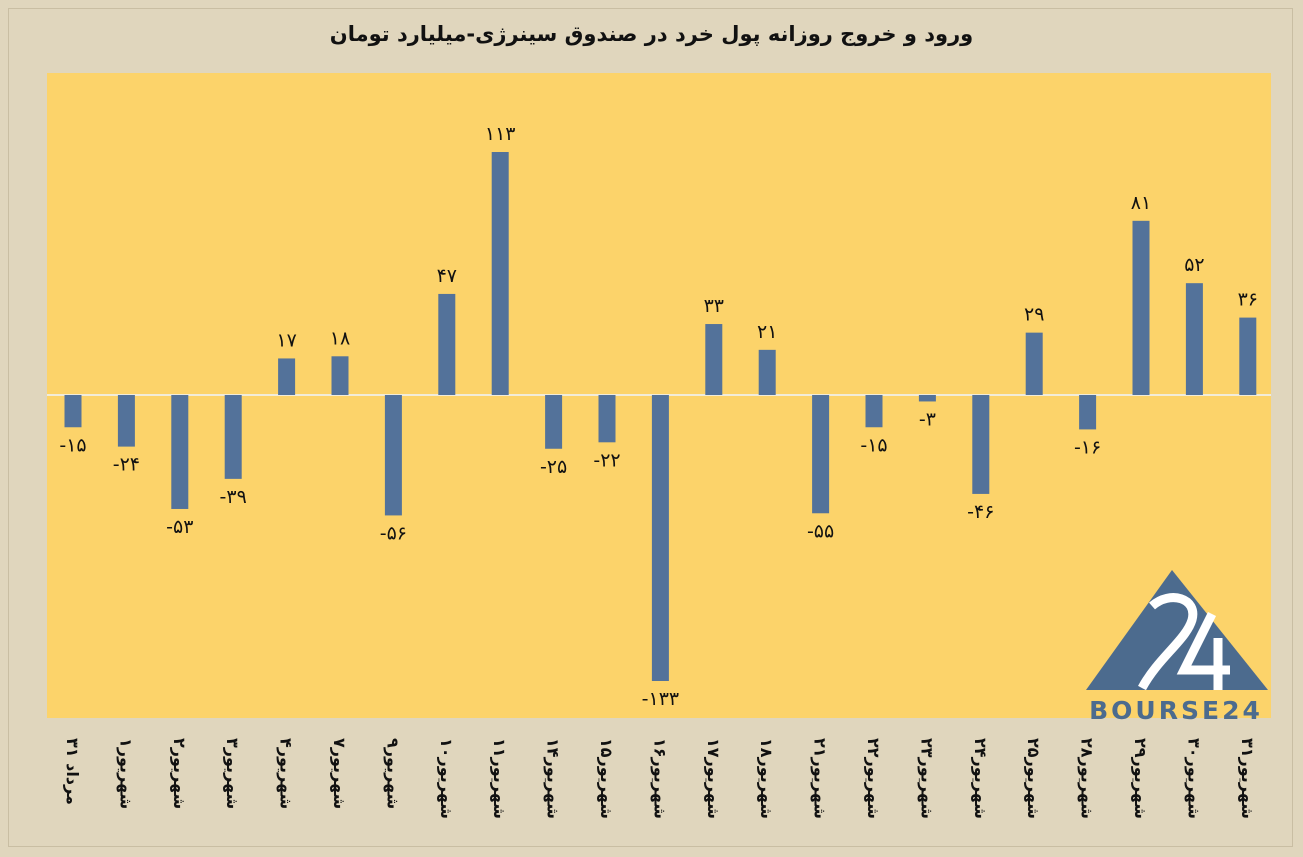  I want to click on data-label-10: -۲۵, so click(553, 467).